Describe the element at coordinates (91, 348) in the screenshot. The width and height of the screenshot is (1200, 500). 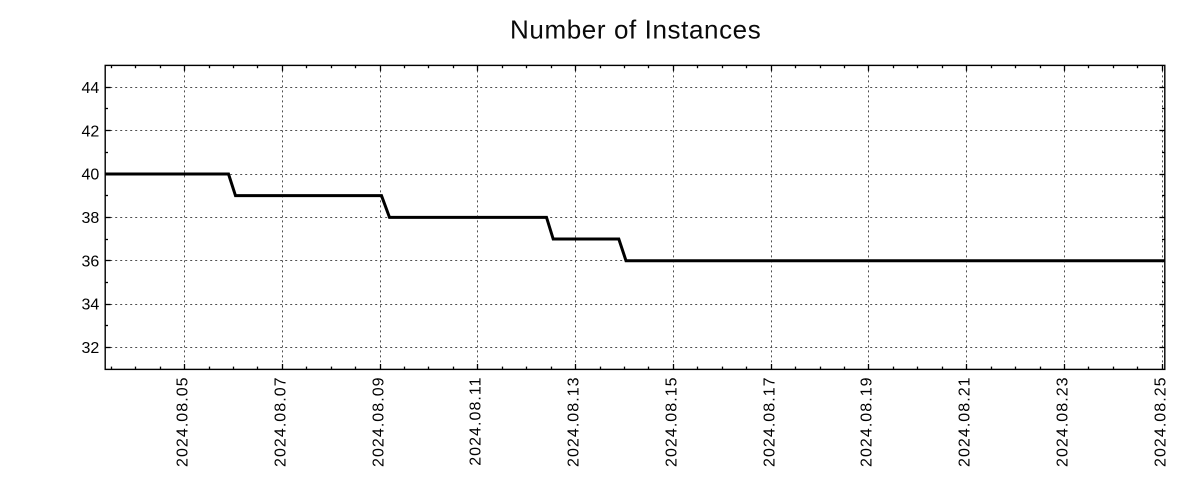
I see `svg-text: 32` at that location.